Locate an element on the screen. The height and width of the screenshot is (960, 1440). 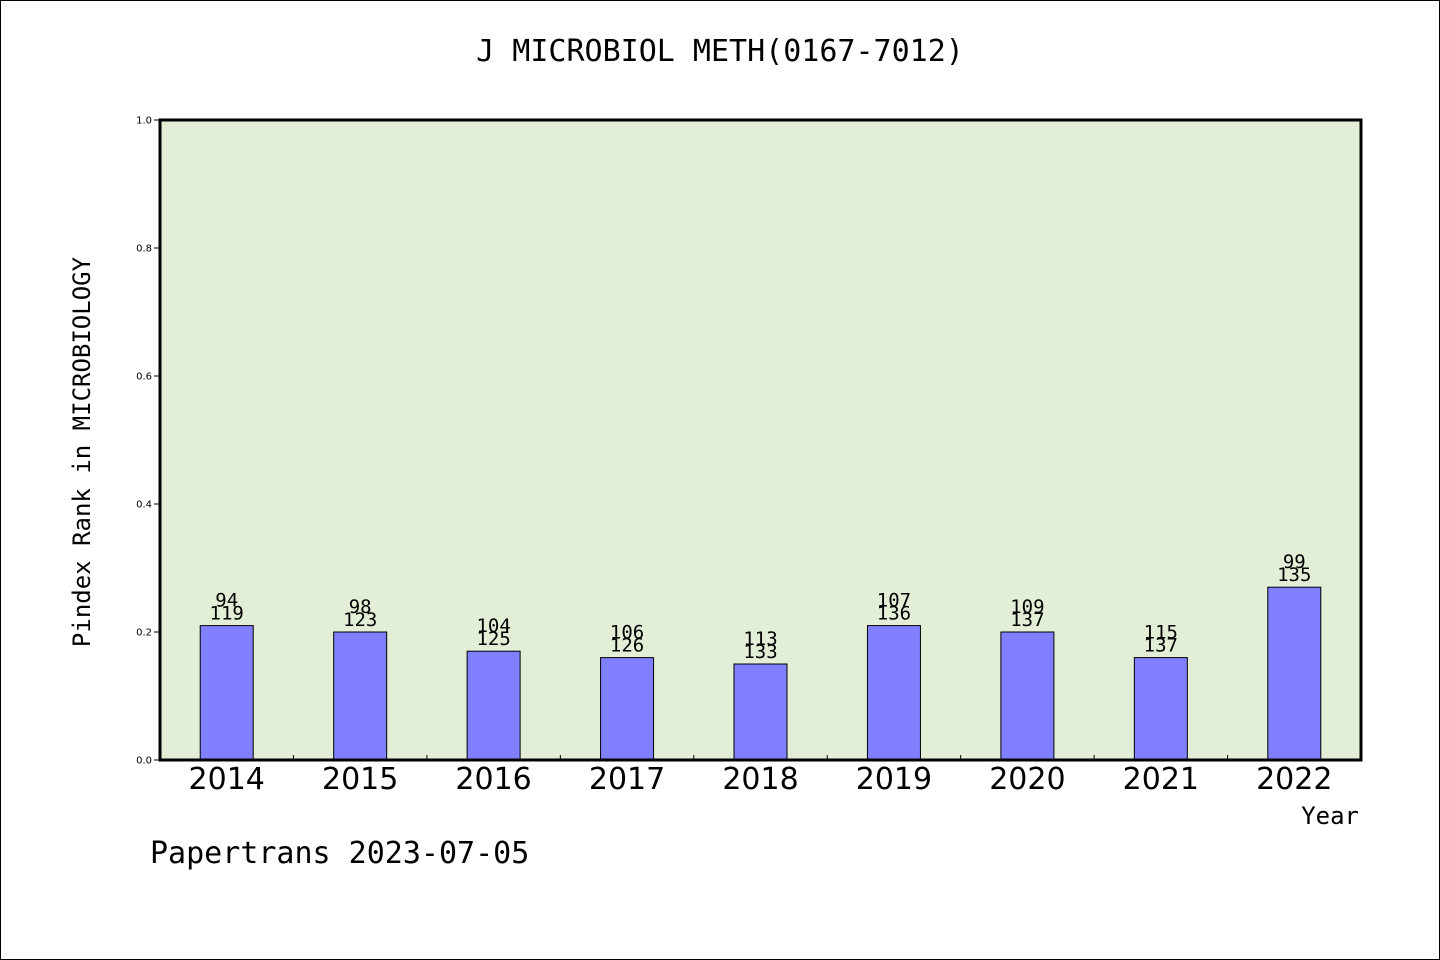
bar-label-top: 113 is located at coordinates (760, 639).